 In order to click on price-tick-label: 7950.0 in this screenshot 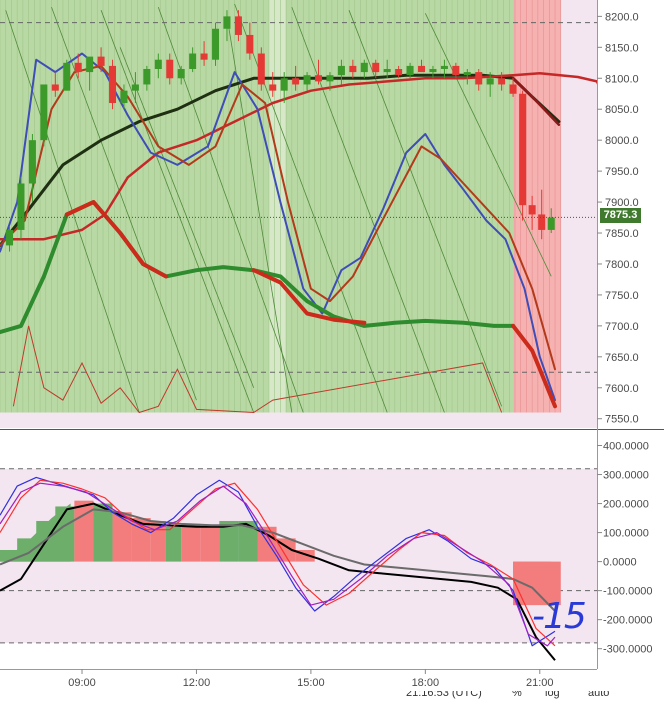, I will do `click(622, 172)`.